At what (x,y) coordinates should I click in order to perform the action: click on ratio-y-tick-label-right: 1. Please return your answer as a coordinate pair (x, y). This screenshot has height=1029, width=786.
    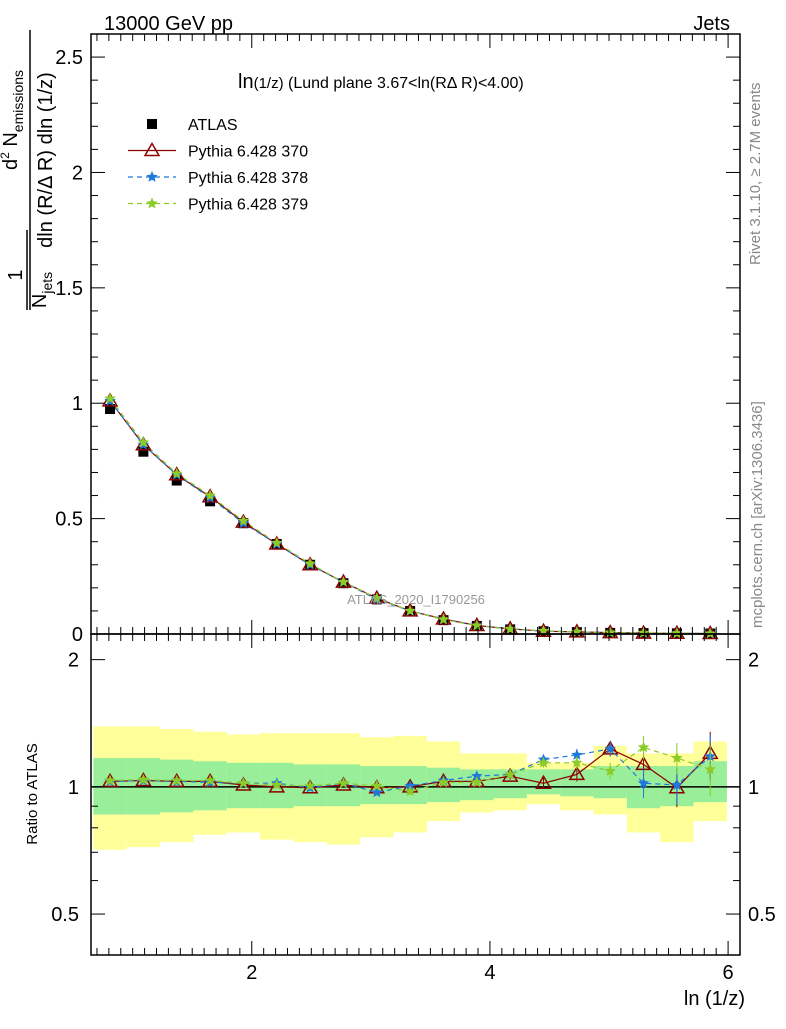
    Looking at the image, I should click on (753, 788).